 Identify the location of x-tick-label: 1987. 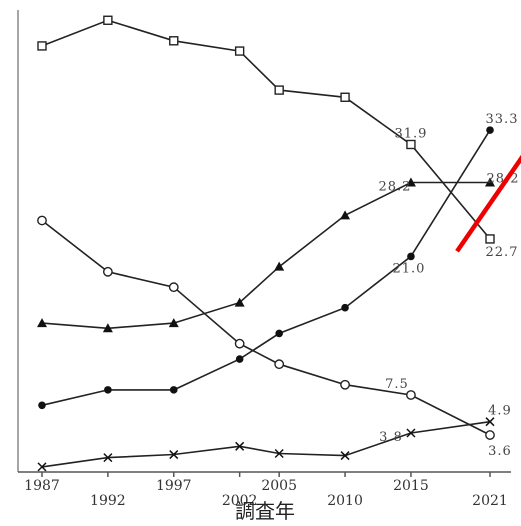
(42, 486).